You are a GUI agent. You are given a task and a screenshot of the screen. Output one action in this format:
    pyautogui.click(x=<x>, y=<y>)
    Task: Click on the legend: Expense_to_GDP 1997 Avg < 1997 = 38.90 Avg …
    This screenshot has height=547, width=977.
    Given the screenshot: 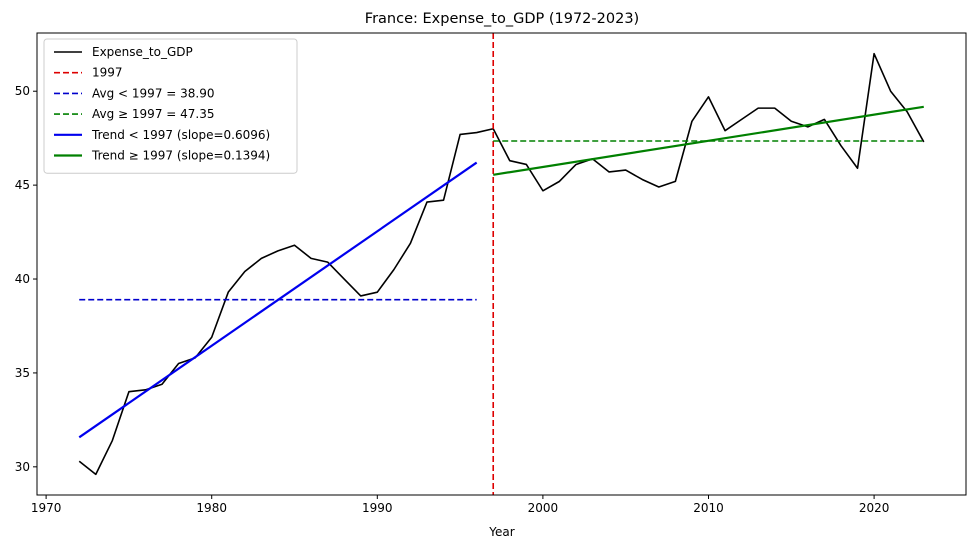 What is the action you would take?
    pyautogui.click(x=170, y=106)
    